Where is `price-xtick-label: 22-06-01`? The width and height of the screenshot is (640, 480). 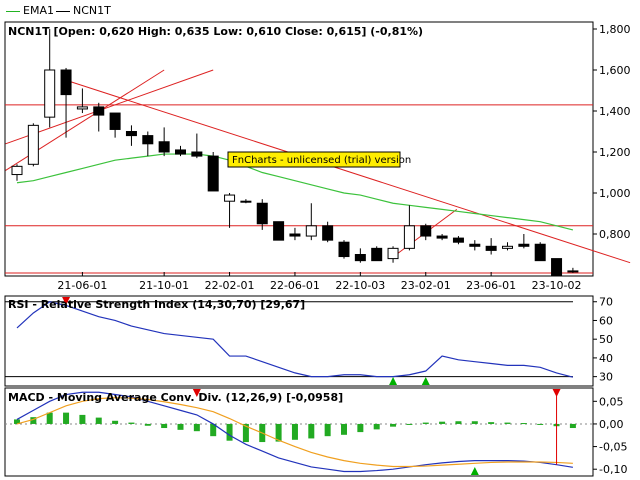 price-xtick-label: 22-06-01 is located at coordinates (295, 285).